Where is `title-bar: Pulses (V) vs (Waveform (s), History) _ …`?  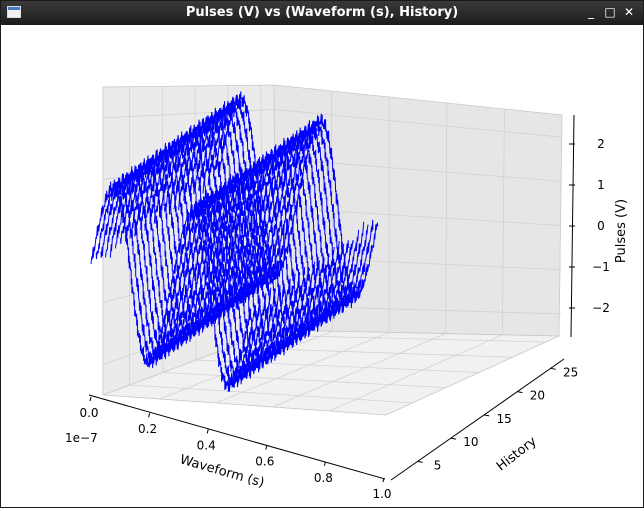
title-bar: Pulses (V) vs (Waveform (s), History) _ … is located at coordinates (322, 13).